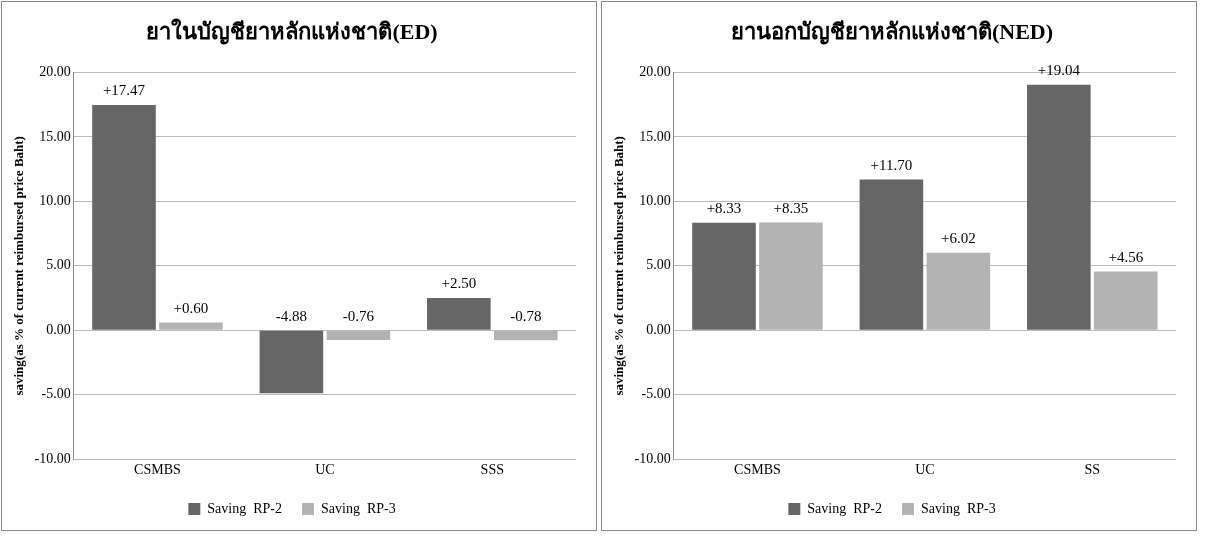 Image resolution: width=1206 pixels, height=536 pixels. I want to click on data-label: -0.78, so click(526, 316).